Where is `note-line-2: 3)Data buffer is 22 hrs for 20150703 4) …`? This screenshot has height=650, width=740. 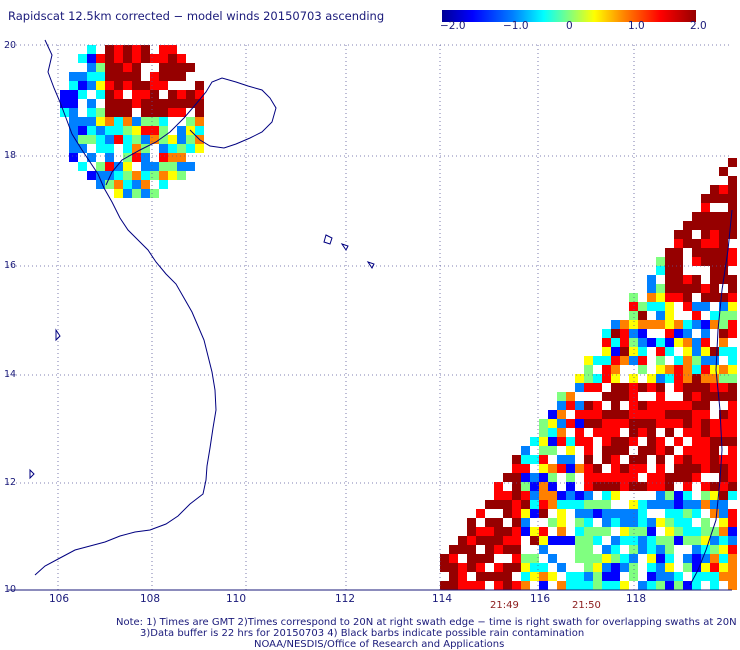
note-line-2: 3)Data buffer is 22 hrs for 20150703 4) … is located at coordinates (362, 633).